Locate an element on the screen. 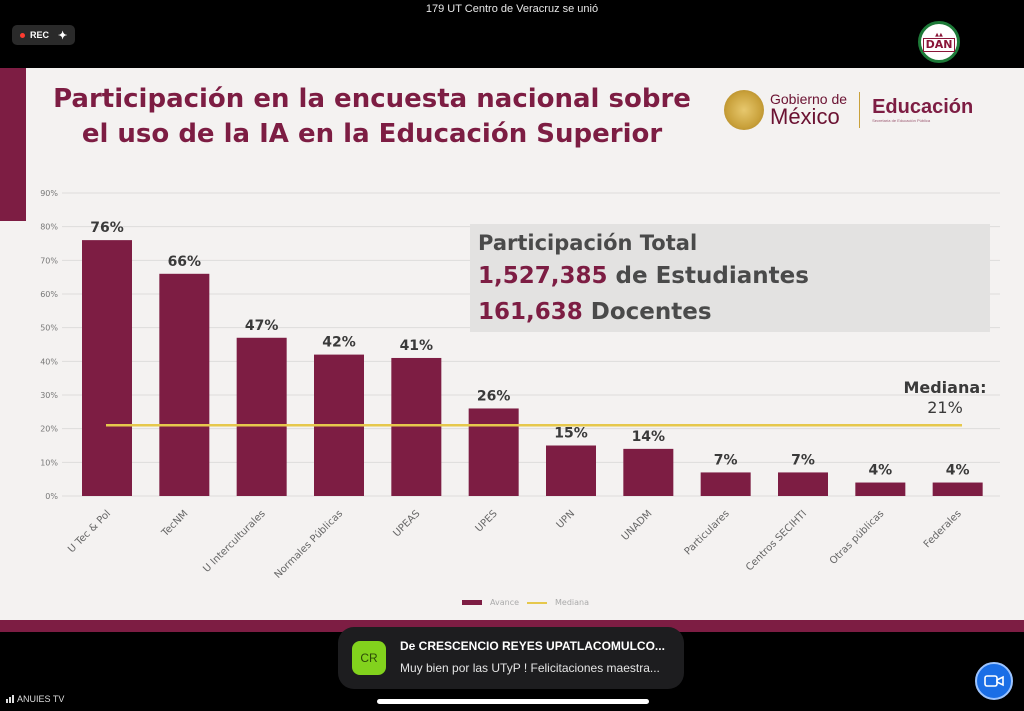  rec-indicator: REC ✦ is located at coordinates (44, 35).